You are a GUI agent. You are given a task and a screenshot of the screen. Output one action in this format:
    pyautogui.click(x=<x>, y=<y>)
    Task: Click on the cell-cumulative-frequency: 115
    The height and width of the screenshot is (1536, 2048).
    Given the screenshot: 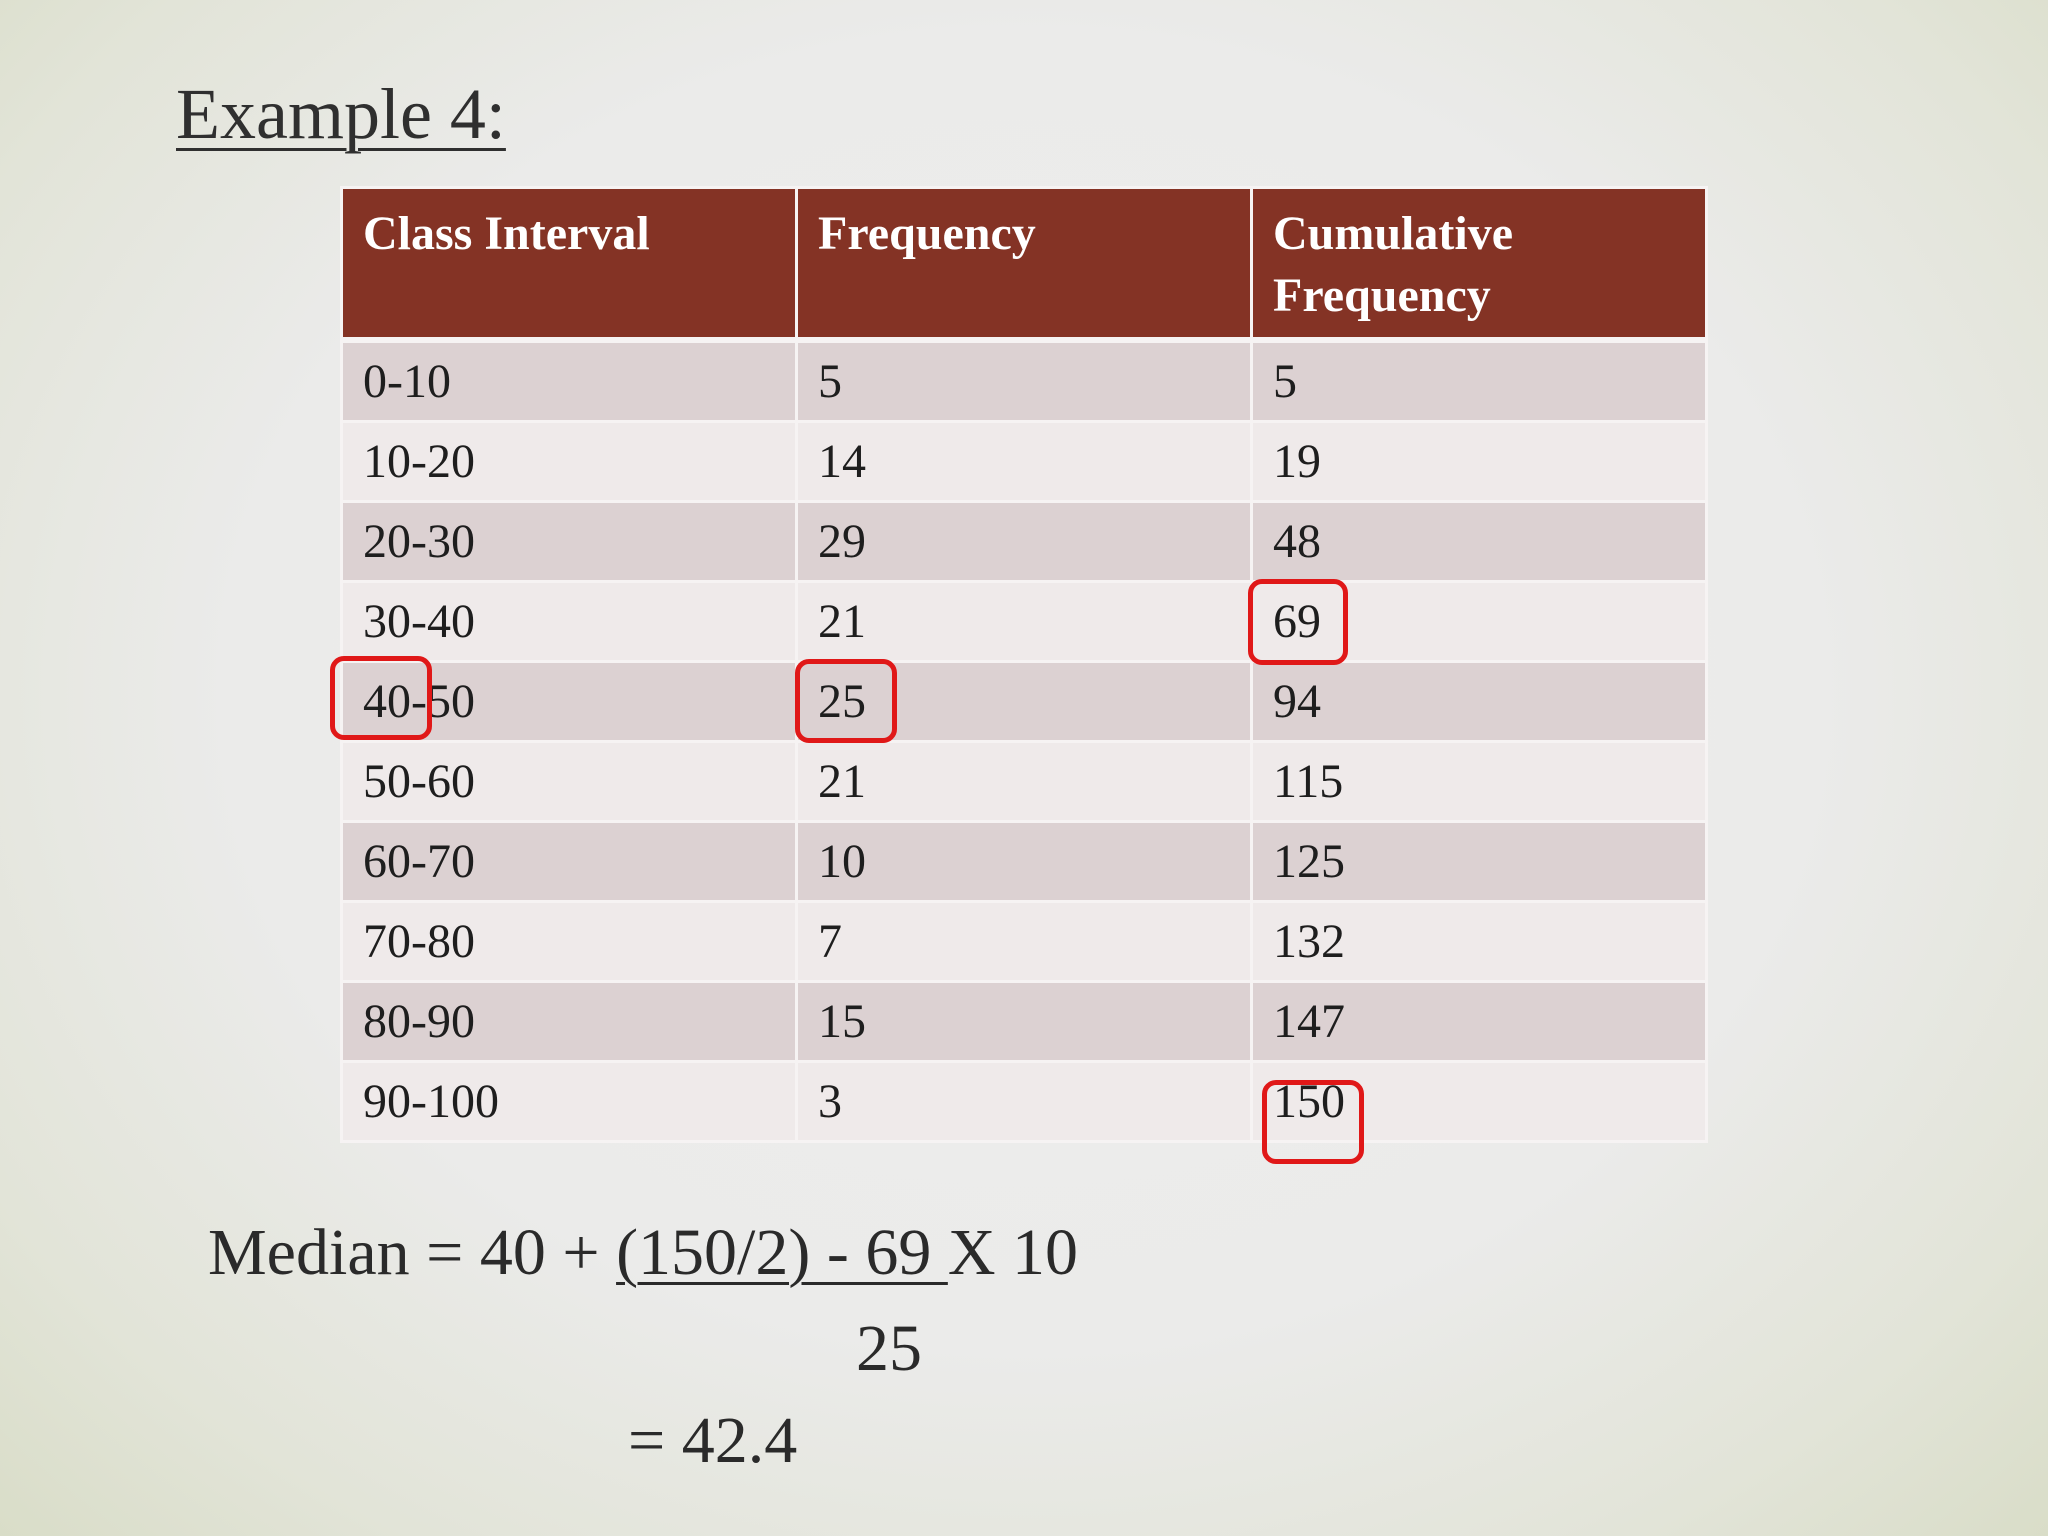 What is the action you would take?
    pyautogui.click(x=1479, y=781)
    